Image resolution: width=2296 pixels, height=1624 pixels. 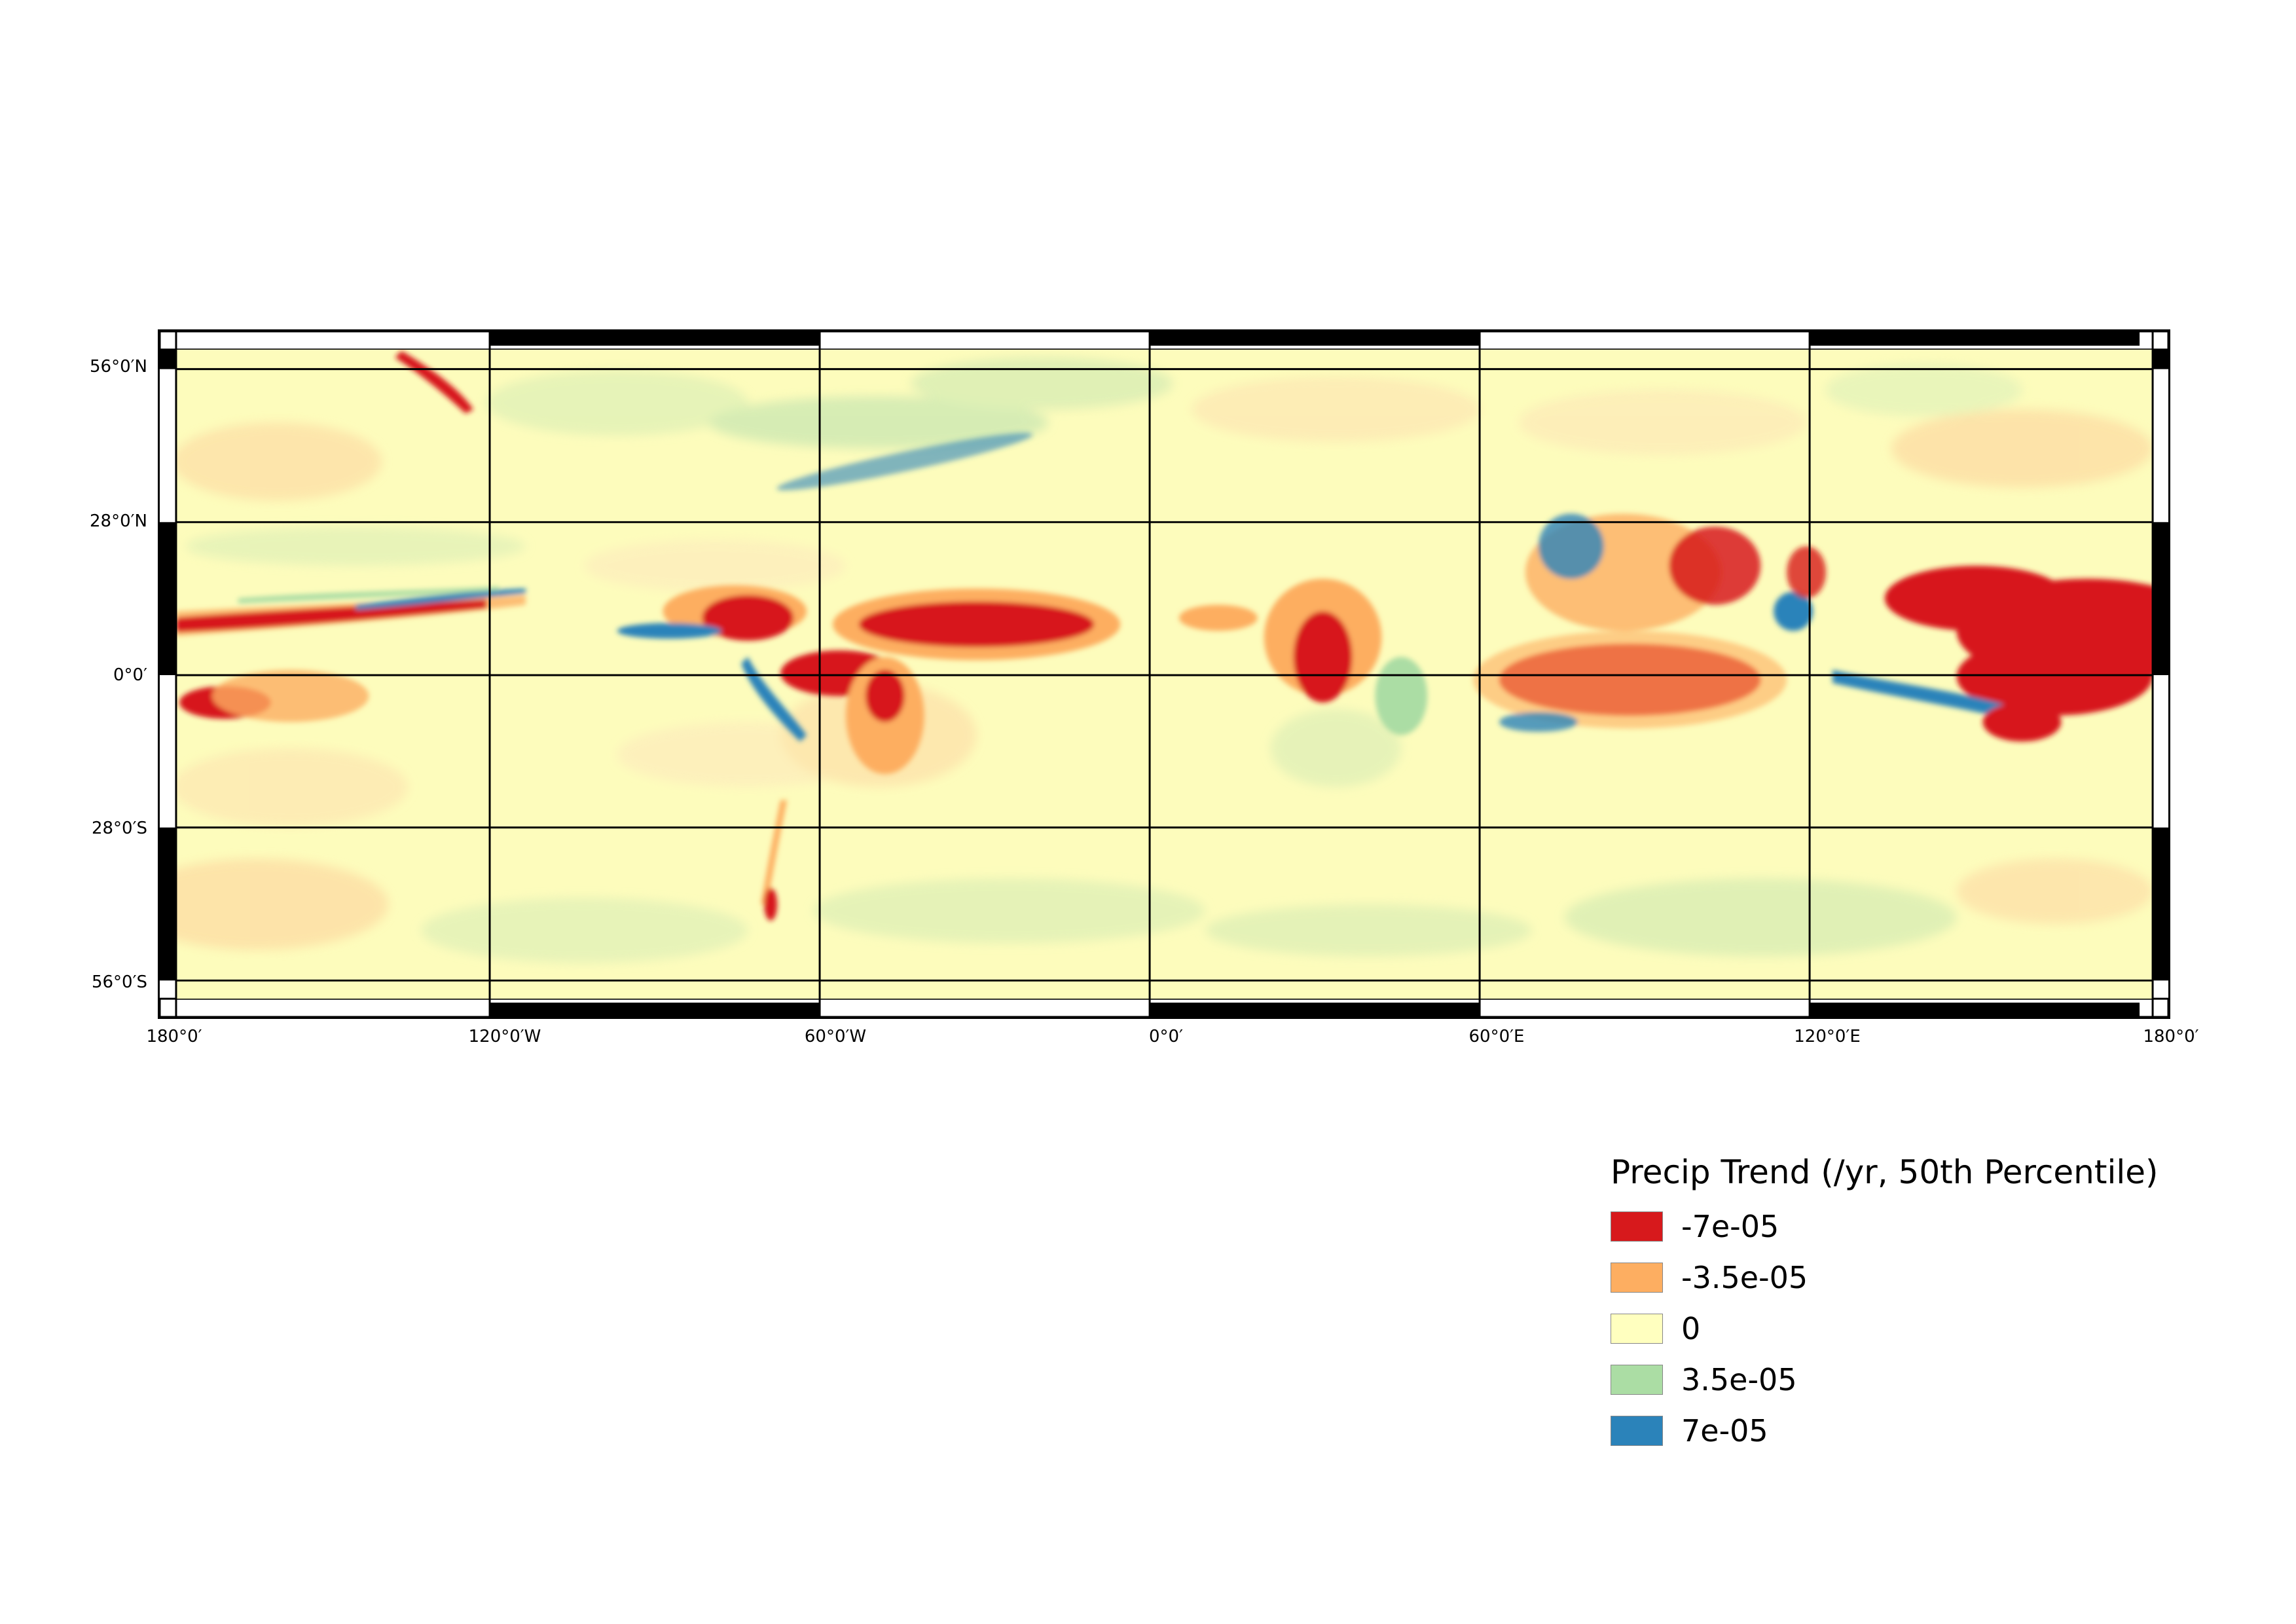 What do you see at coordinates (130, 675) in the screenshot?
I see `lat-label-equator: 0°0′` at bounding box center [130, 675].